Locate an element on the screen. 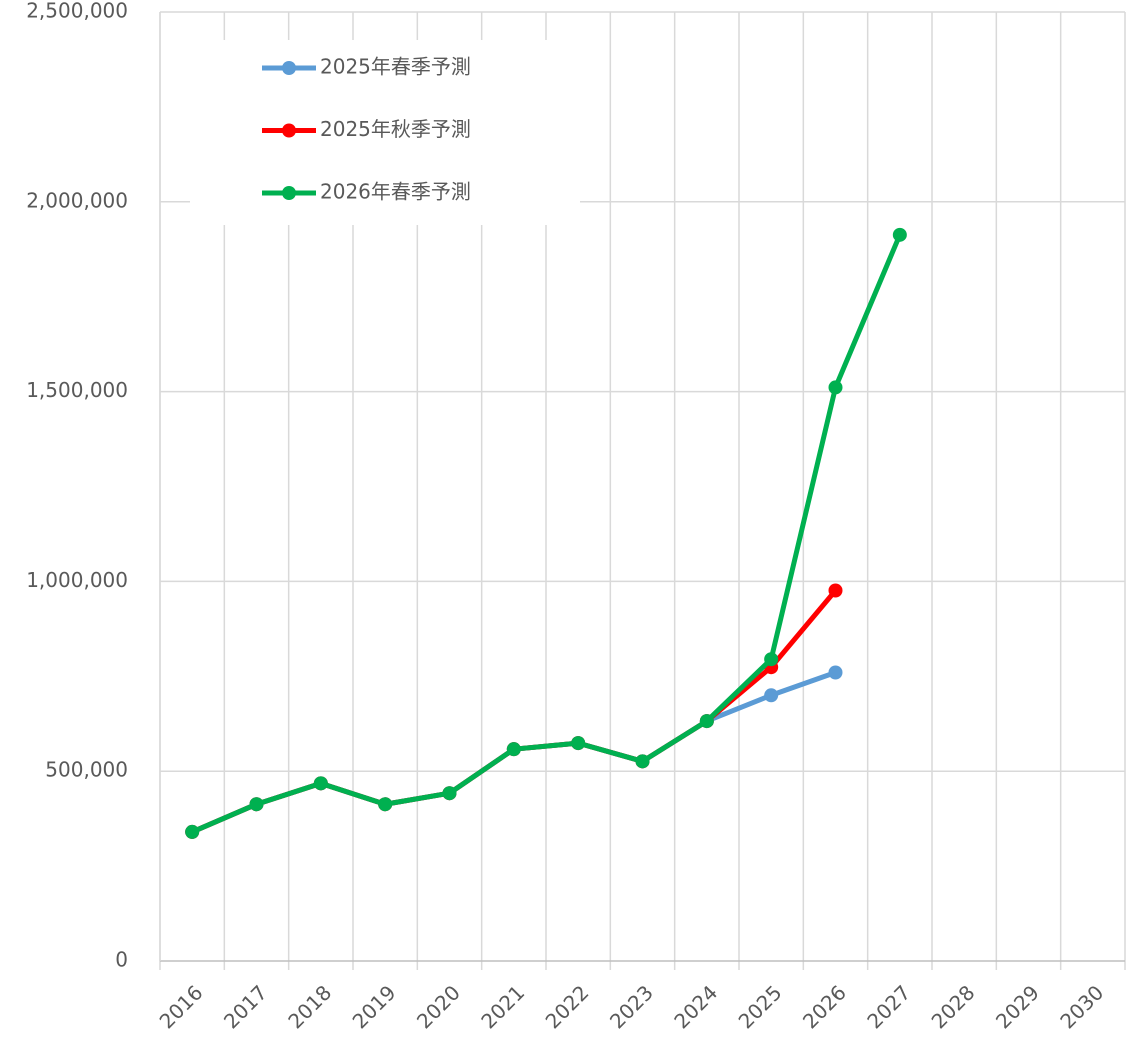 The height and width of the screenshot is (1046, 1128). y-tick-label: 1,000,000 is located at coordinates (77, 580).